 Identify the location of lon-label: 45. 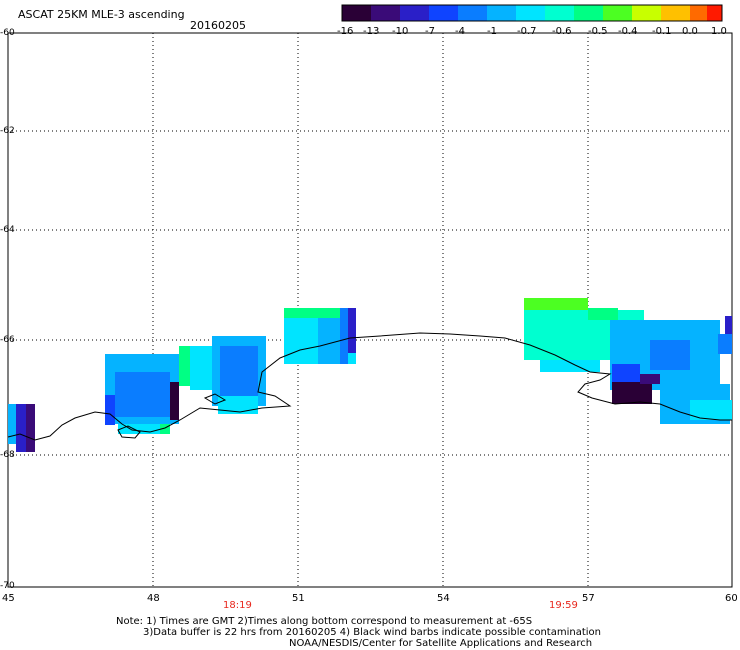
(8, 598).